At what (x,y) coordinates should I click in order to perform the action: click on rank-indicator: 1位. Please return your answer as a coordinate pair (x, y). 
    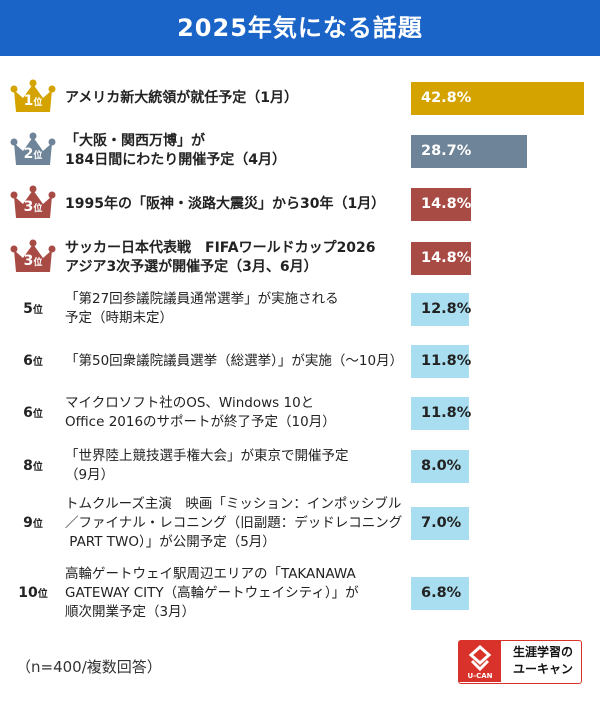
    Looking at the image, I should click on (33, 98).